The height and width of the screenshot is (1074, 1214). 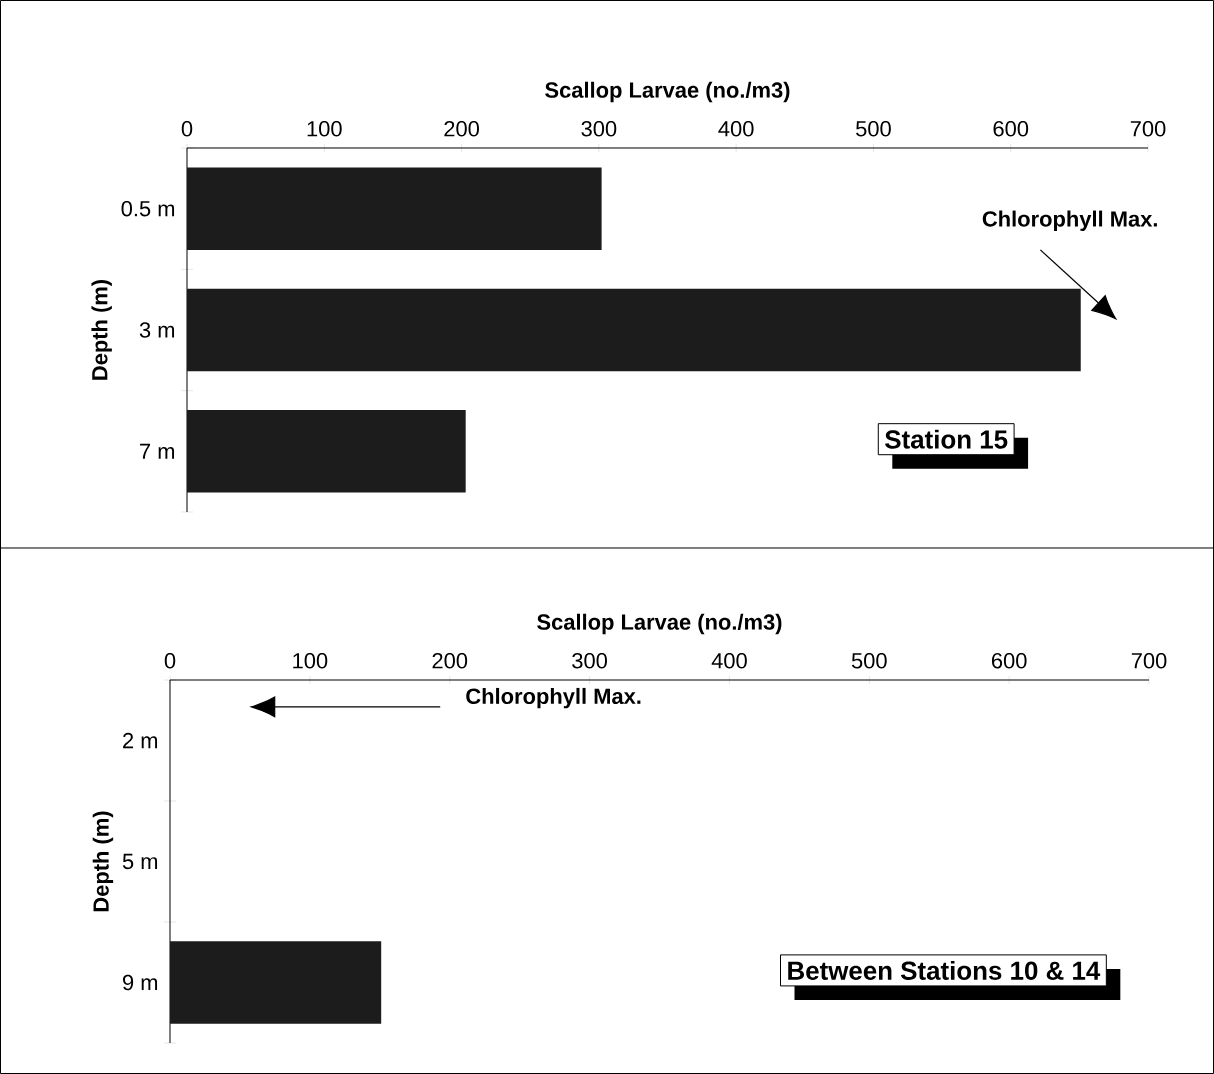 I want to click on annotation: Between Stations 10 & 14, so click(x=944, y=970).